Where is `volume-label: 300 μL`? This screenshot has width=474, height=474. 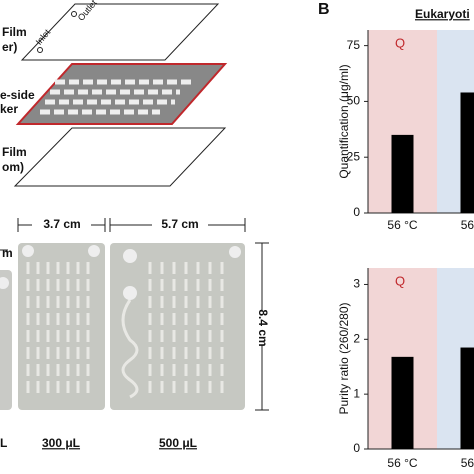 volume-label: 300 μL is located at coordinates (61, 443).